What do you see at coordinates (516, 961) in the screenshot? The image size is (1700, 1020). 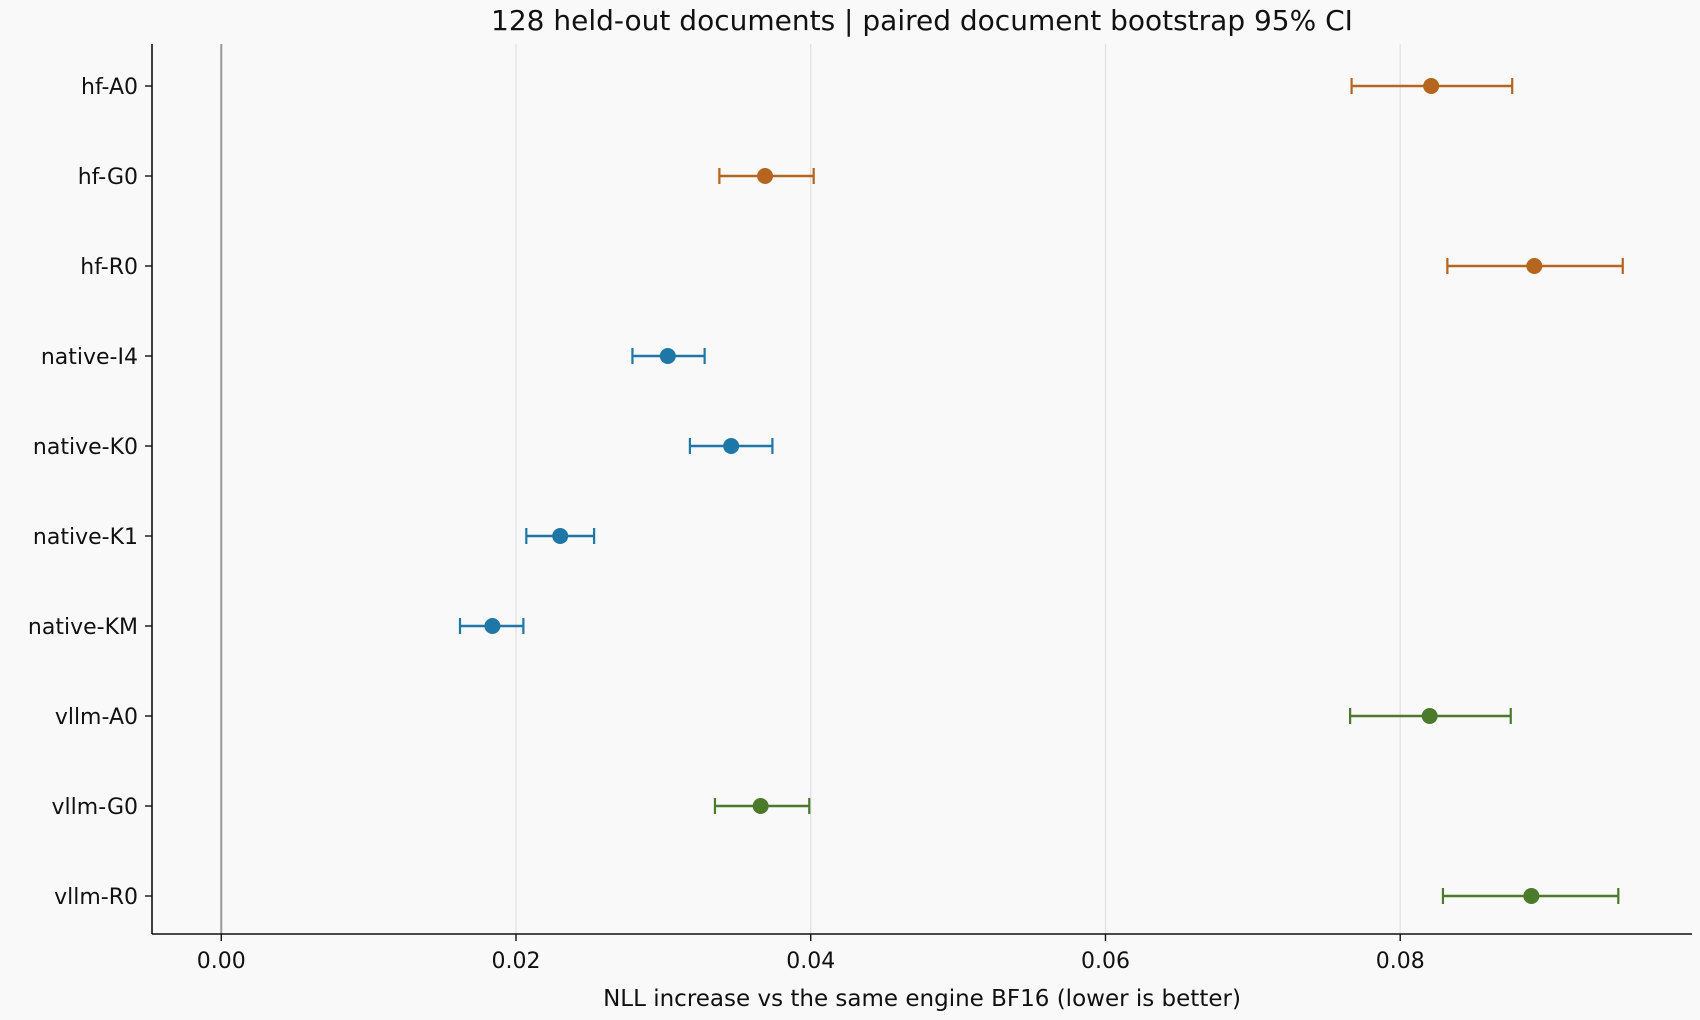 I see `x-tick-label: 0.02` at bounding box center [516, 961].